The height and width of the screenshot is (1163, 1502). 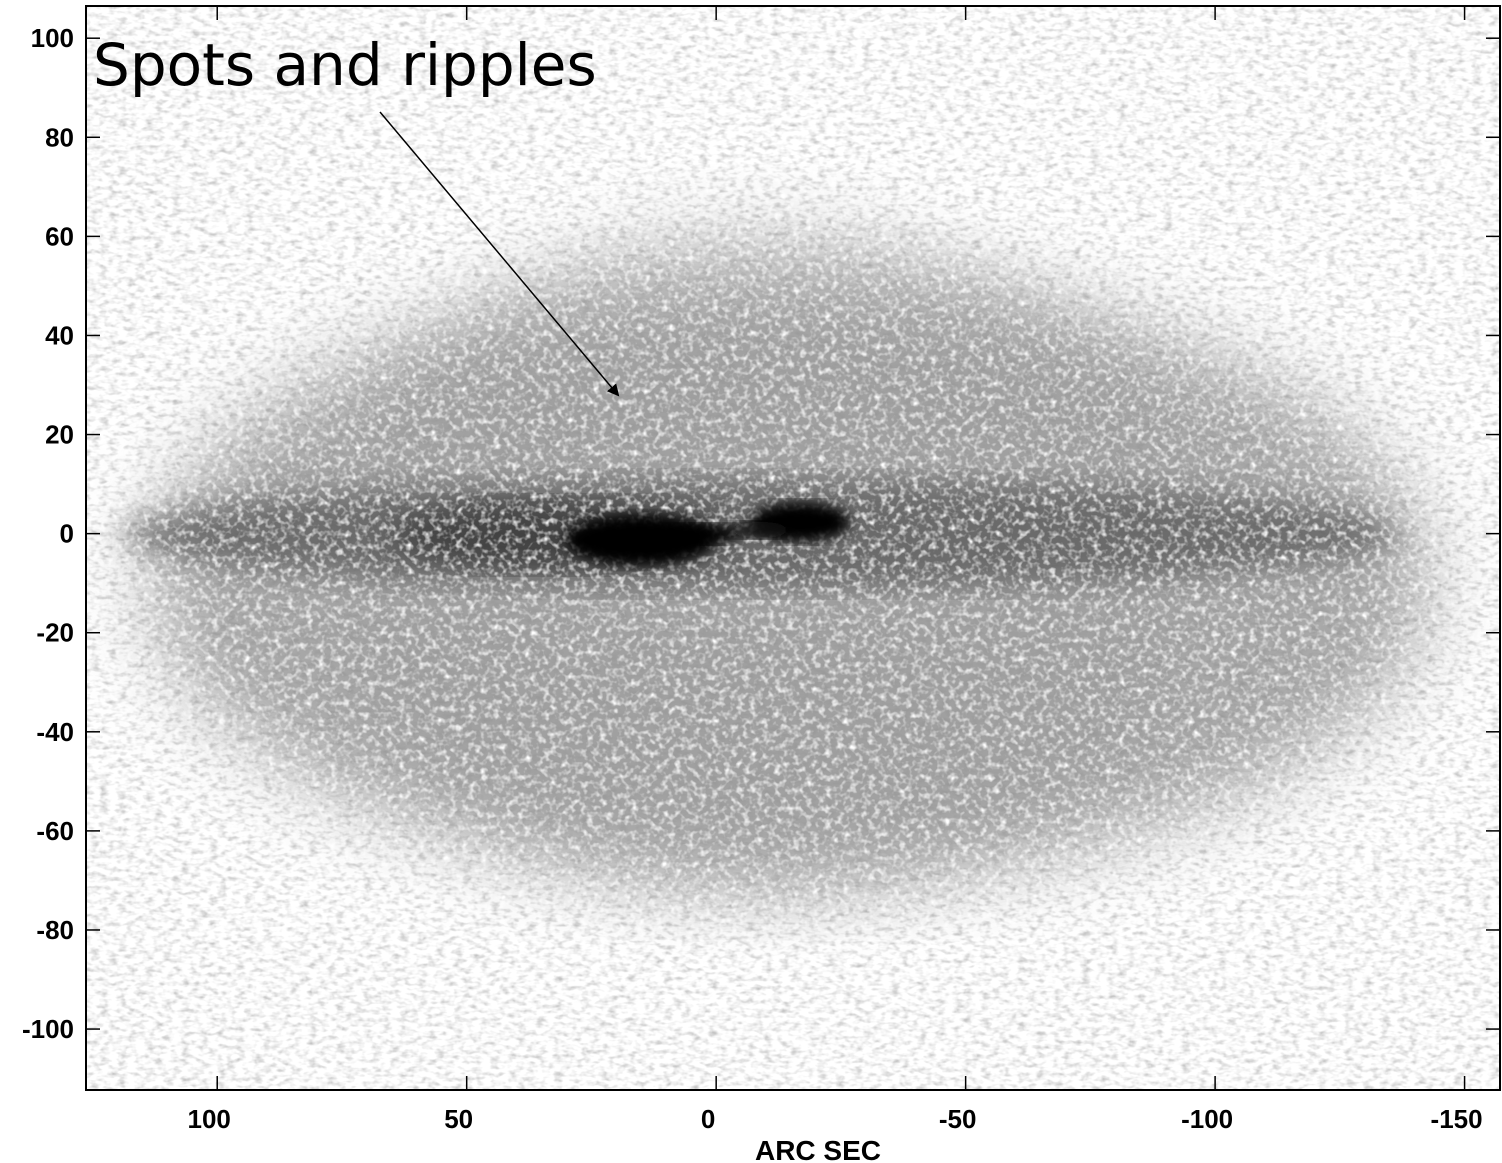 What do you see at coordinates (55, 831) in the screenshot?
I see `y-tick-label: -60` at bounding box center [55, 831].